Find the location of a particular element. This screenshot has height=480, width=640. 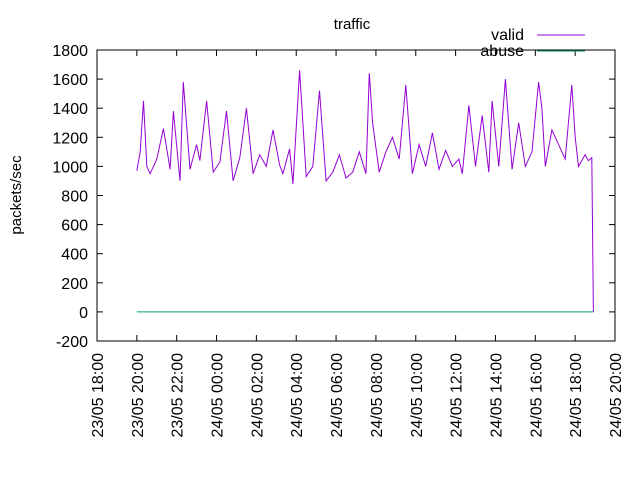

y-tick-label: -200 is located at coordinates (72, 342).